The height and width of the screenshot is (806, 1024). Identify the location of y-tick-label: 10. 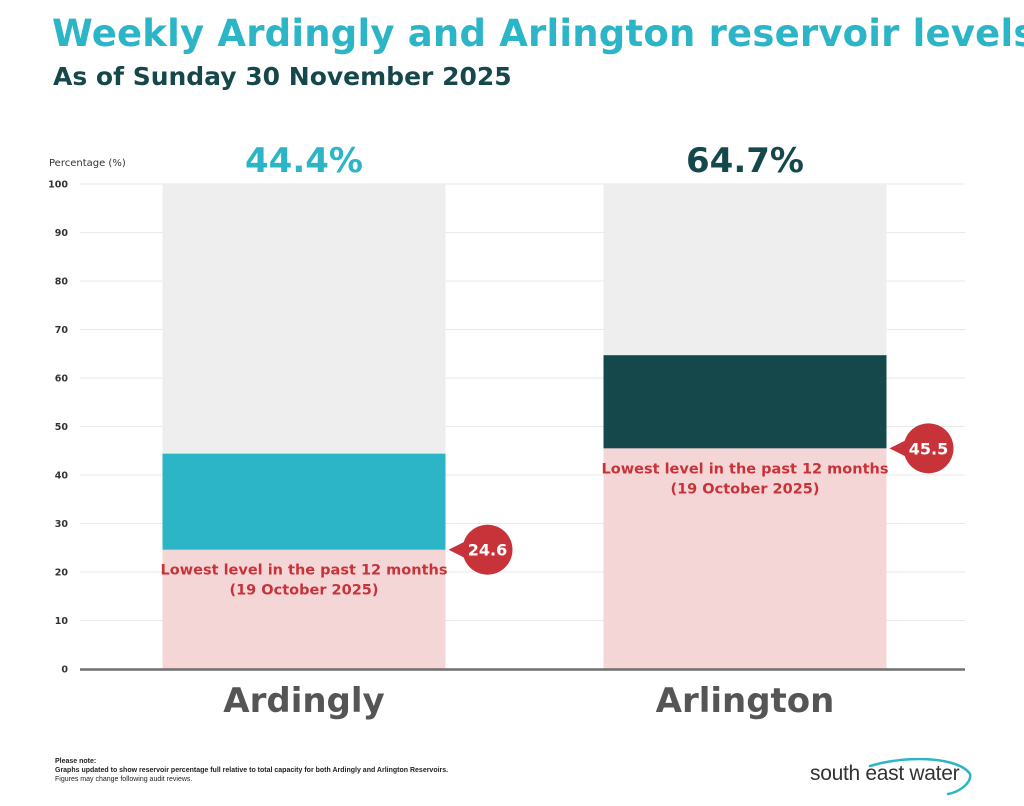
(62, 621).